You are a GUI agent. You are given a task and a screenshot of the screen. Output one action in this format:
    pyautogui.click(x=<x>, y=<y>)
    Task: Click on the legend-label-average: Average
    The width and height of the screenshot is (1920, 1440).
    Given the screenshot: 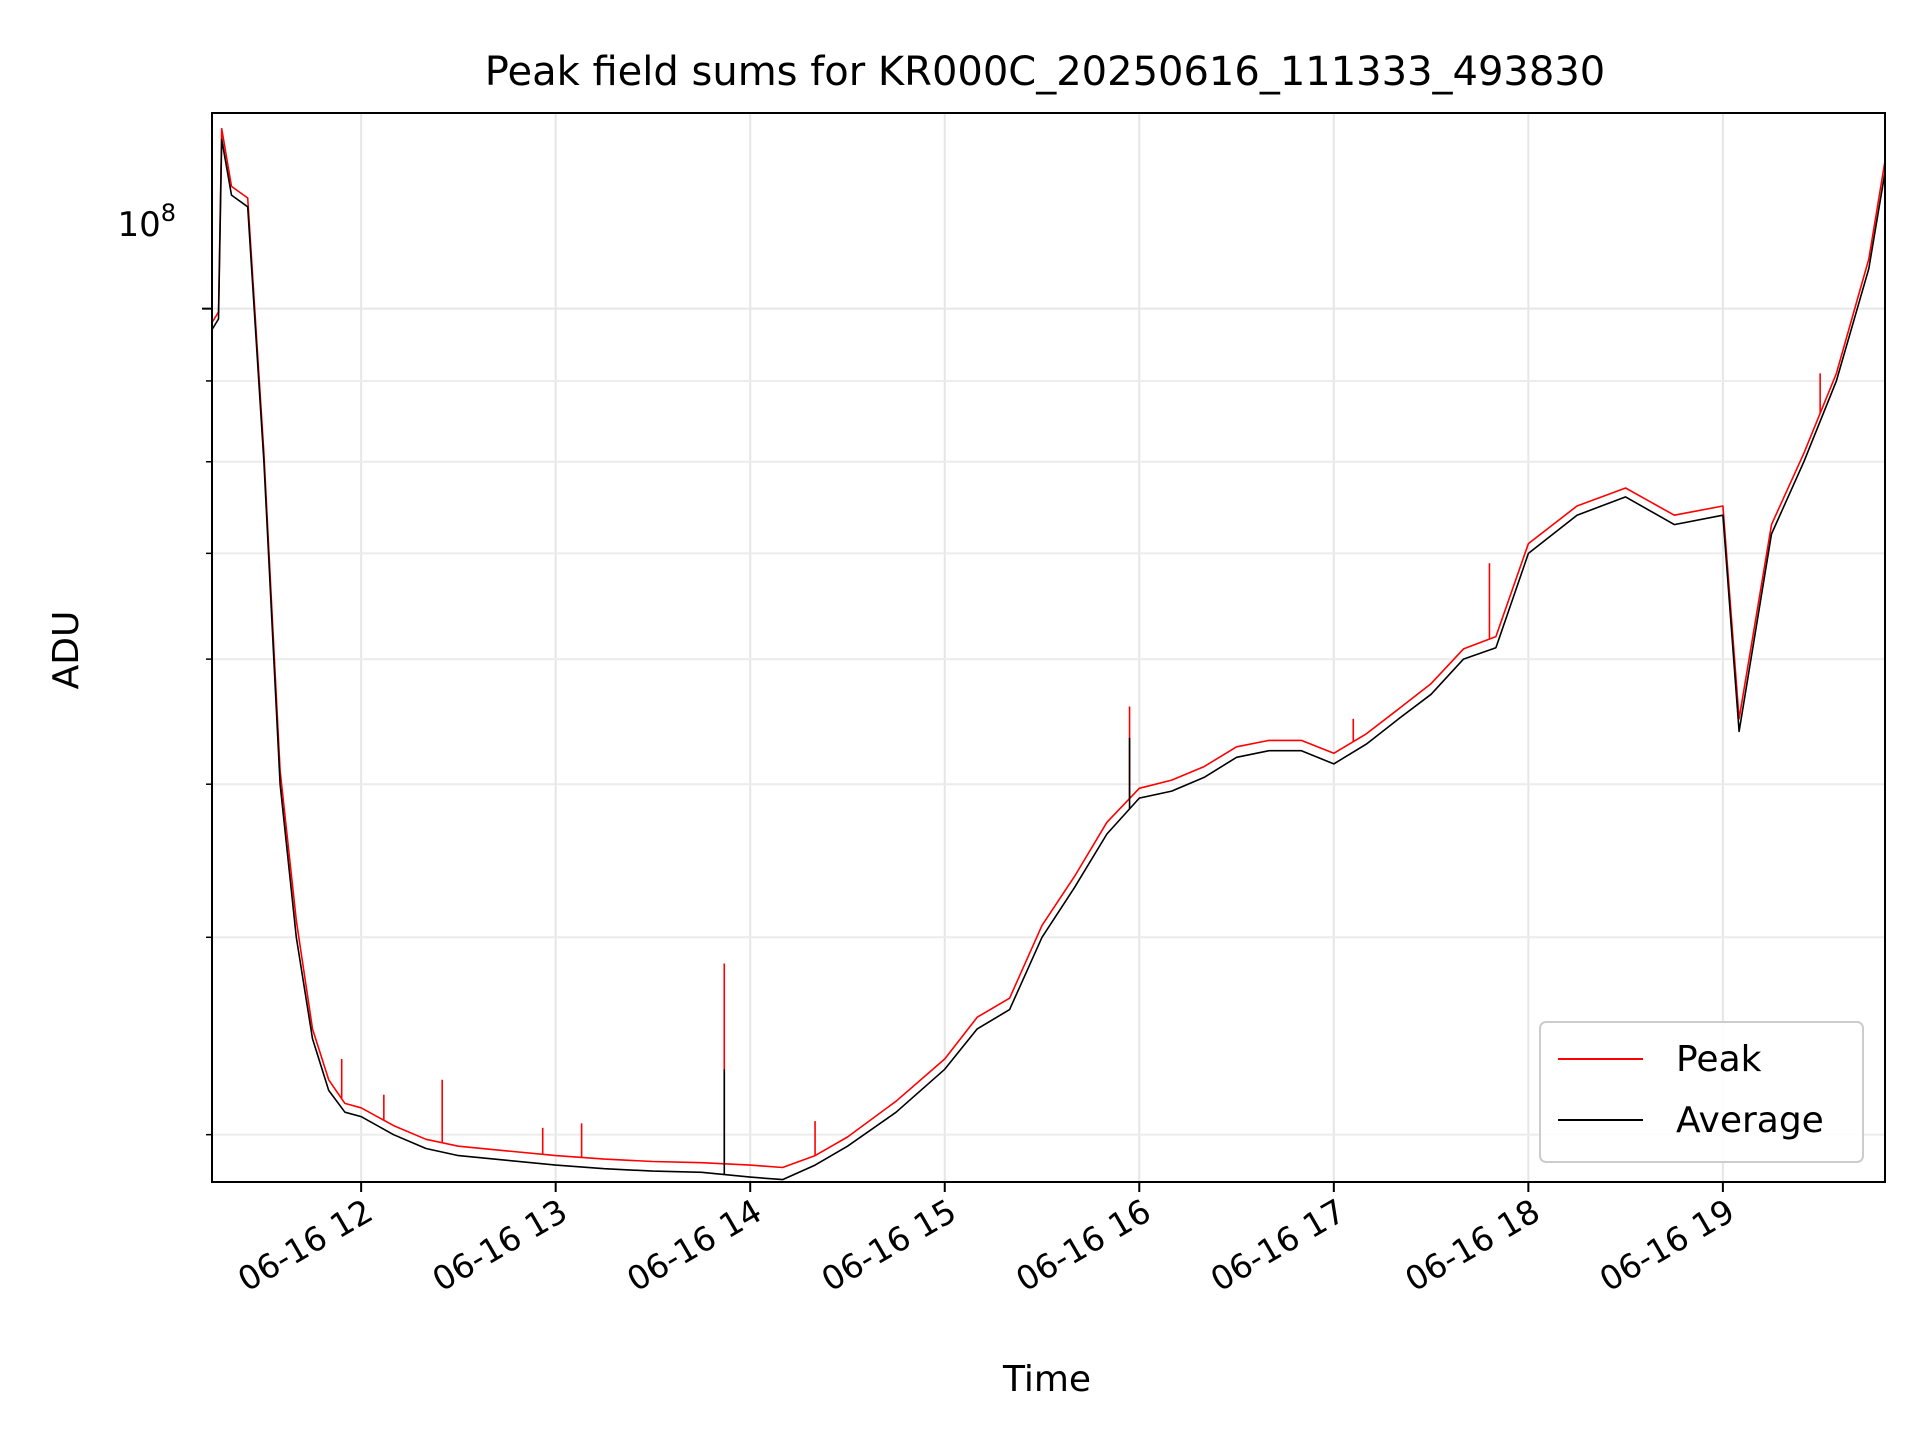 What is the action you would take?
    pyautogui.click(x=1750, y=1120)
    